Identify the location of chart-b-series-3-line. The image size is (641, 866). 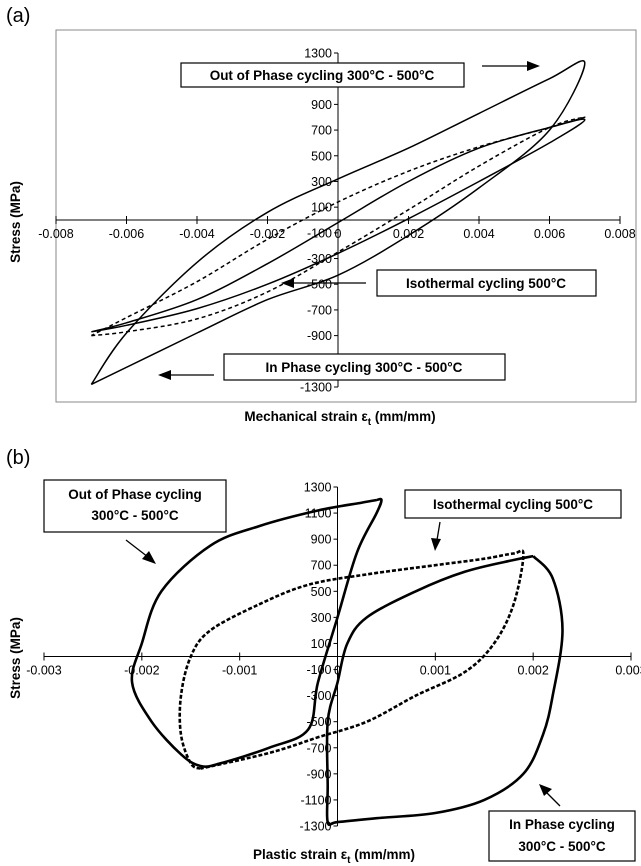
(351, 659).